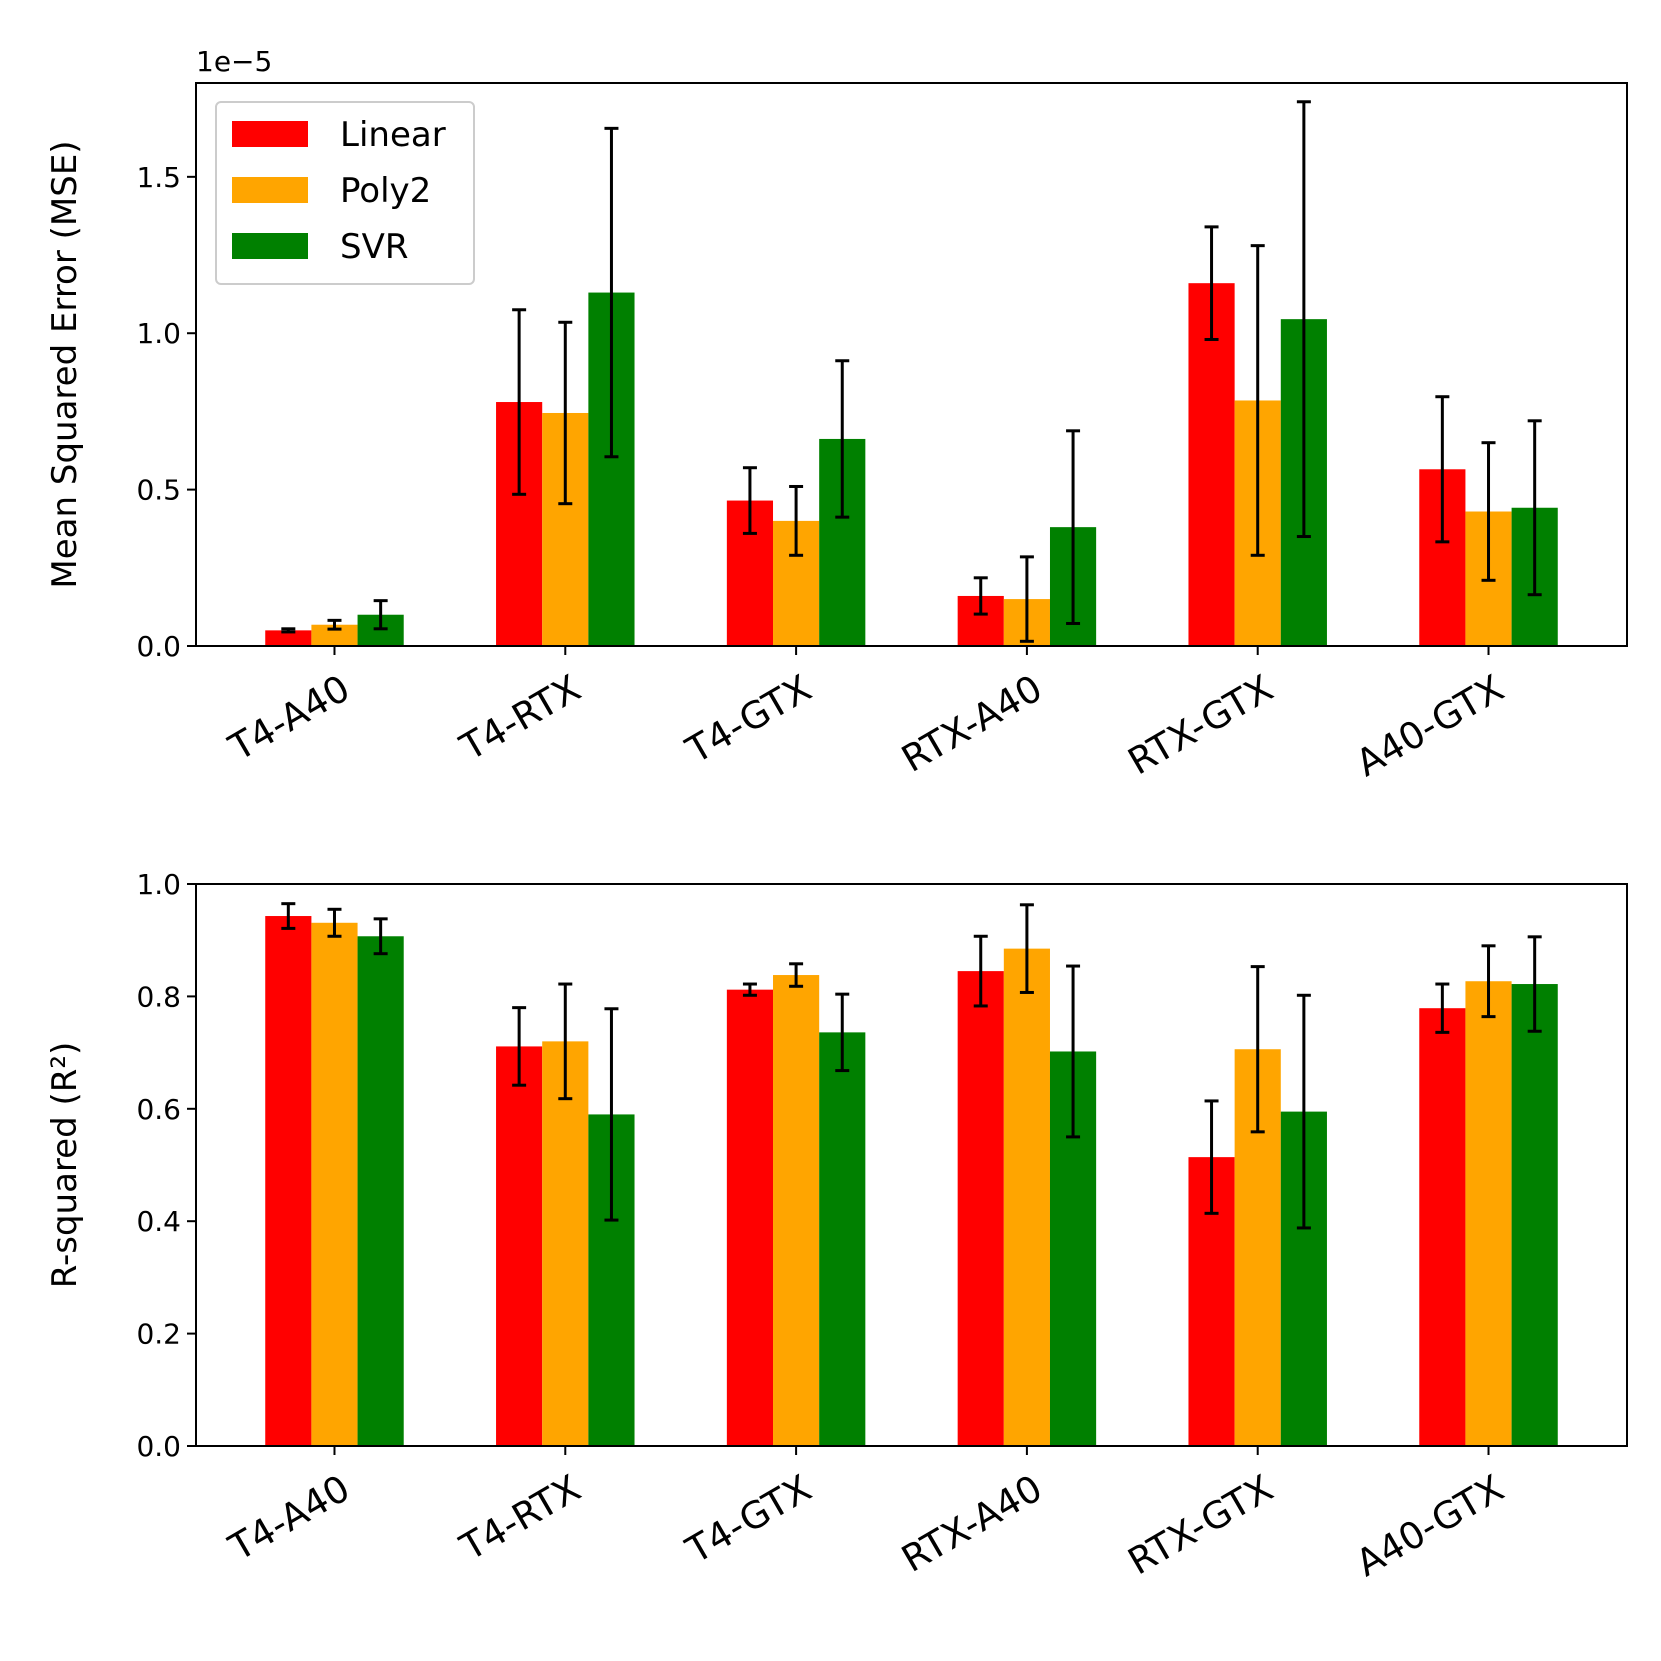  I want to click on y-tick-label: 0.2, so click(158, 1334).